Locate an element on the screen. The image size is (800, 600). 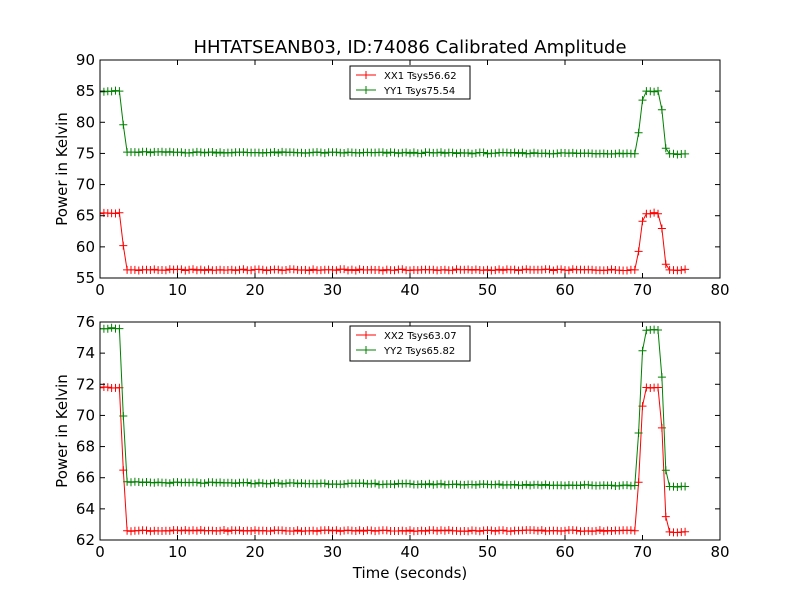
y-tick-label: 64 is located at coordinates (85, 509).